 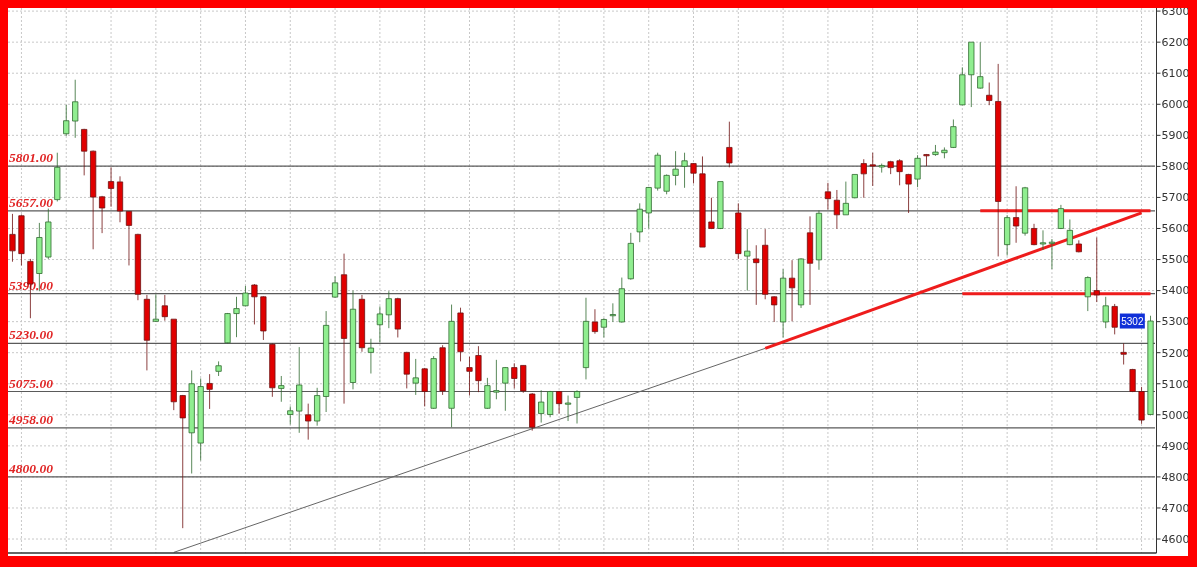 I want to click on ref-line-label: 5657.00, so click(x=31, y=202).